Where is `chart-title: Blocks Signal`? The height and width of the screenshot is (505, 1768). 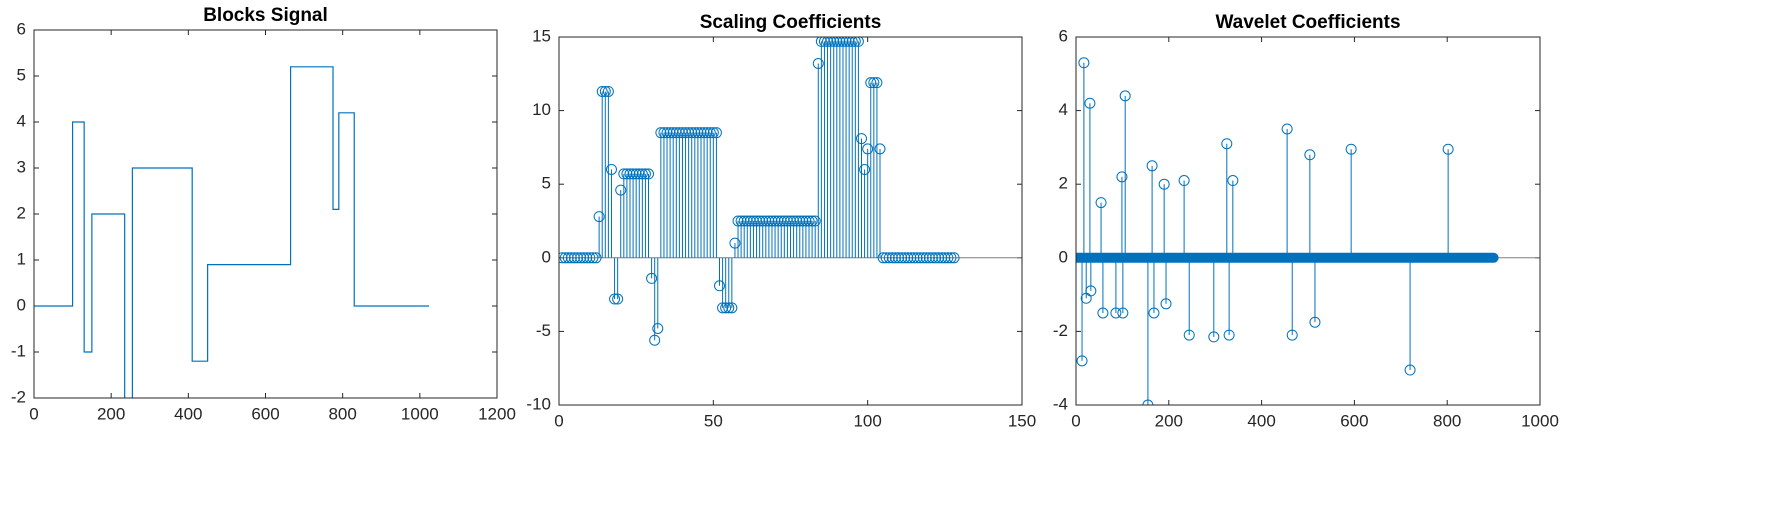
chart-title: Blocks Signal is located at coordinates (265, 15).